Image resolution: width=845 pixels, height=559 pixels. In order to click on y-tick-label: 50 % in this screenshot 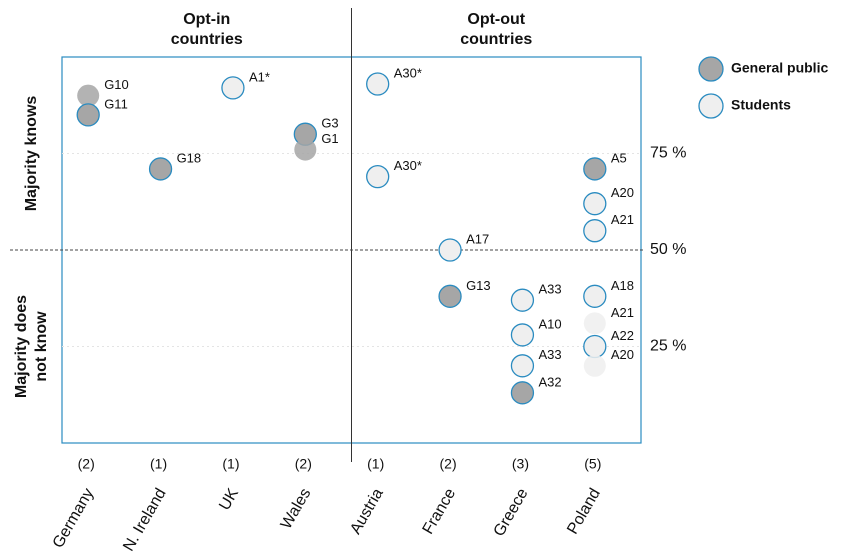, I will do `click(668, 249)`.